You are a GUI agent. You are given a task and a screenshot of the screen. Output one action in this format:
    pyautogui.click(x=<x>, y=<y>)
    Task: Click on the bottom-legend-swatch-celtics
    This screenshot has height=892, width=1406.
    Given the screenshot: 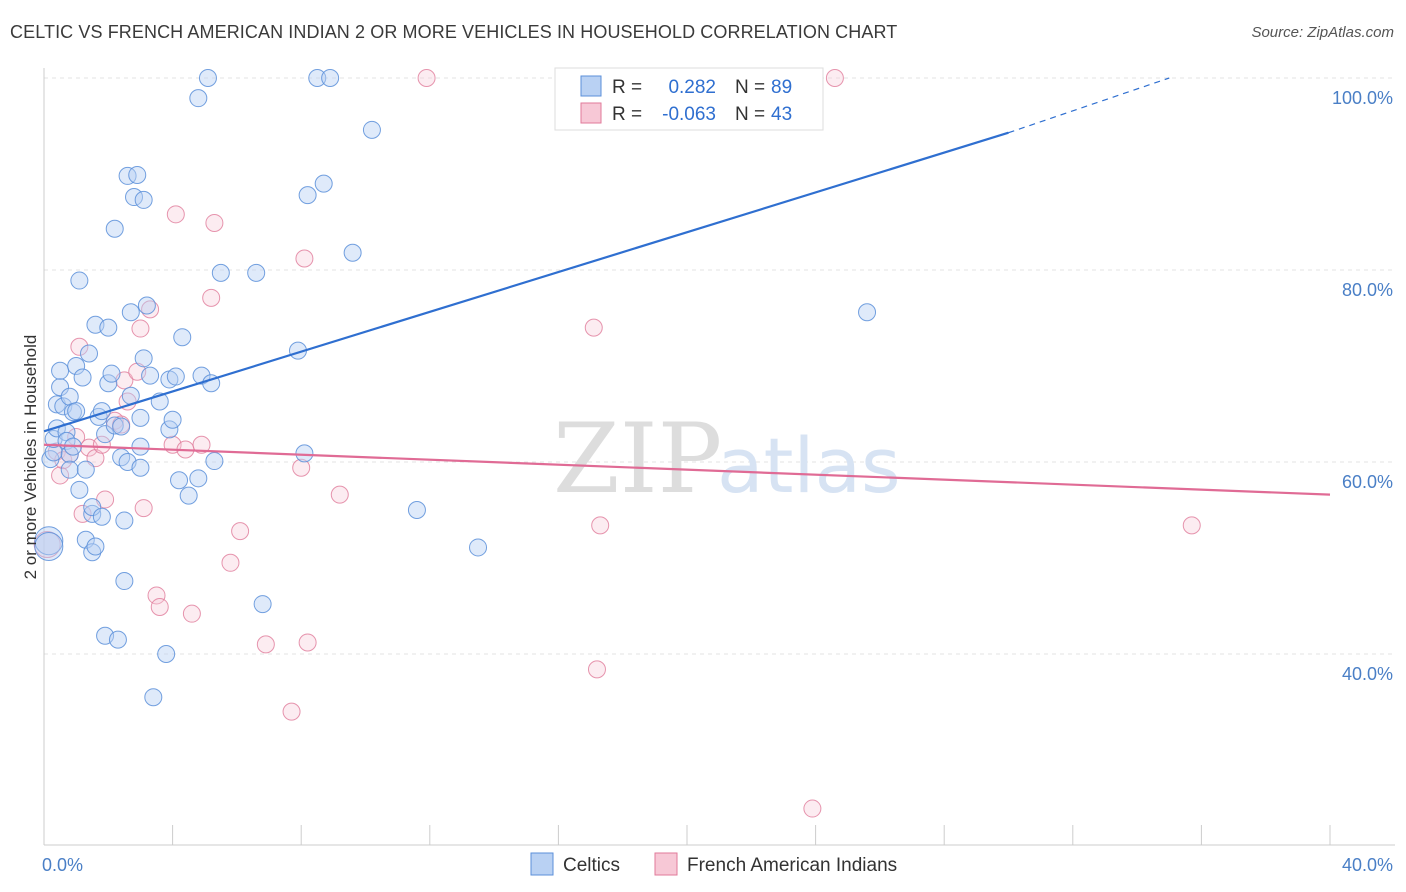 What is the action you would take?
    pyautogui.click(x=542, y=864)
    